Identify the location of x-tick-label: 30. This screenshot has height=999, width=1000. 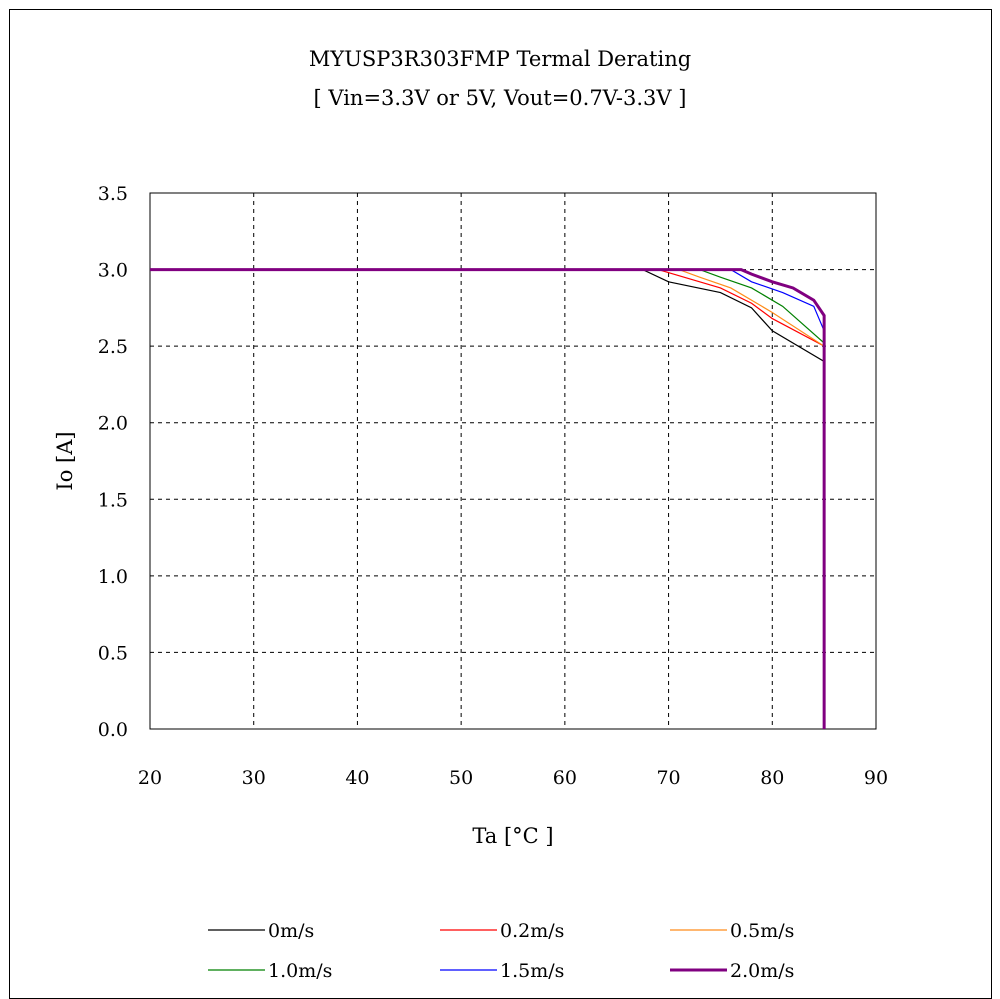
(254, 778).